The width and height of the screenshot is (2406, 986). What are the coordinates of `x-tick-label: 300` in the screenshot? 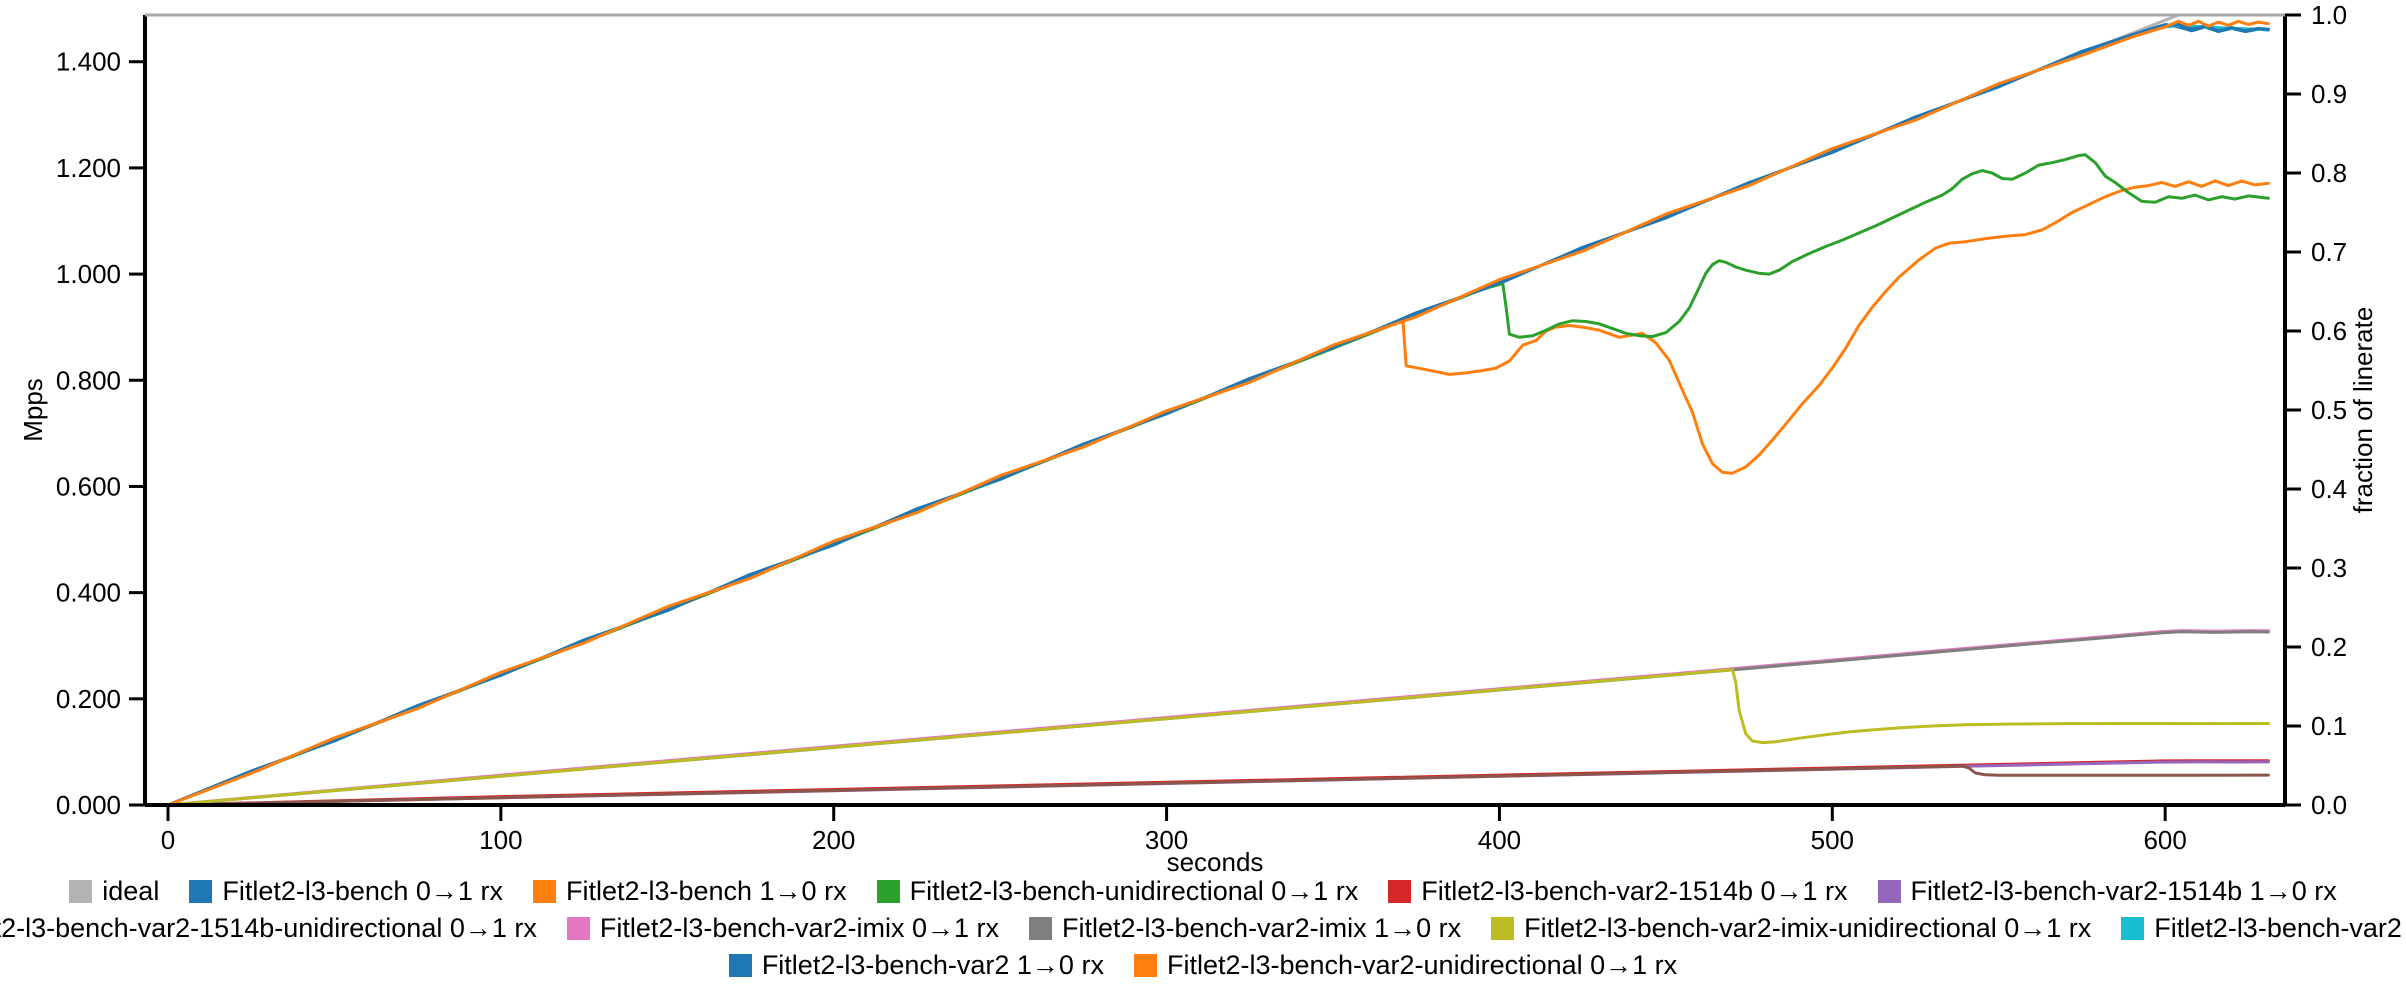 It's located at (1166, 840).